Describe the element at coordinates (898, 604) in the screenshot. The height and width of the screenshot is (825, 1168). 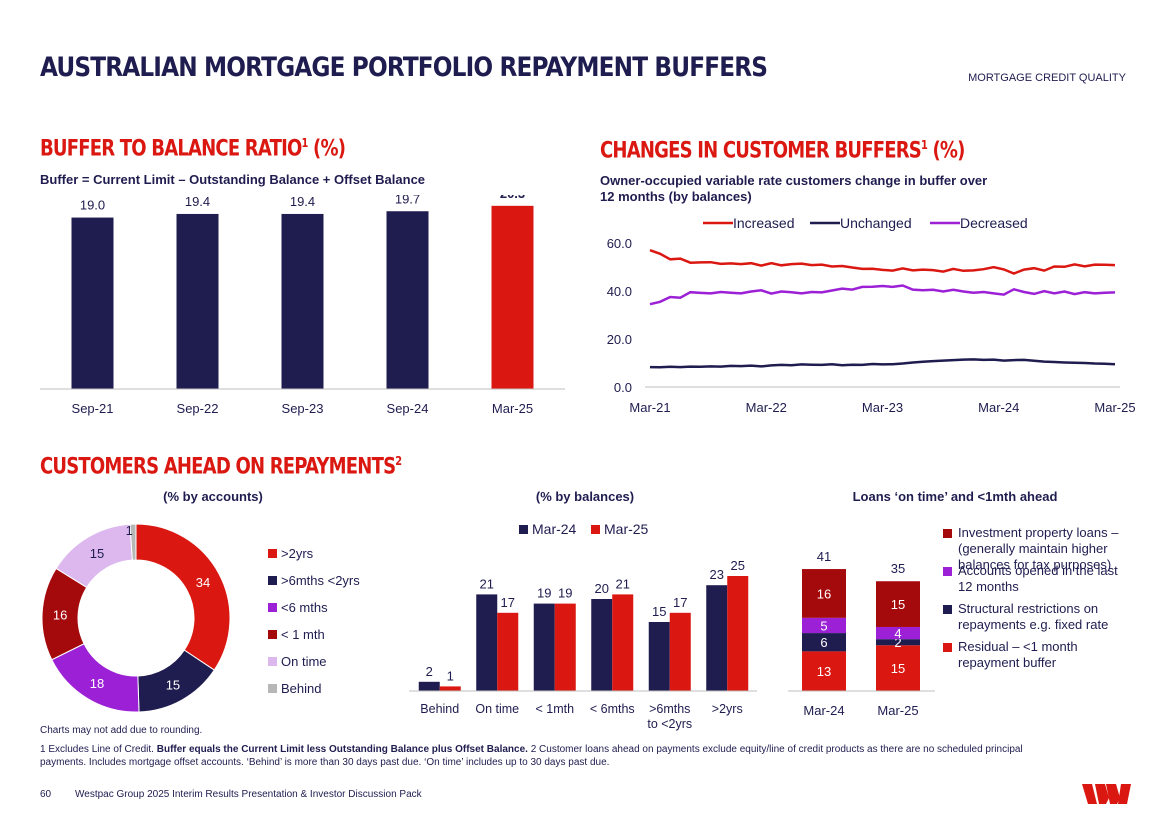
I see `stack-segment-label: 15` at that location.